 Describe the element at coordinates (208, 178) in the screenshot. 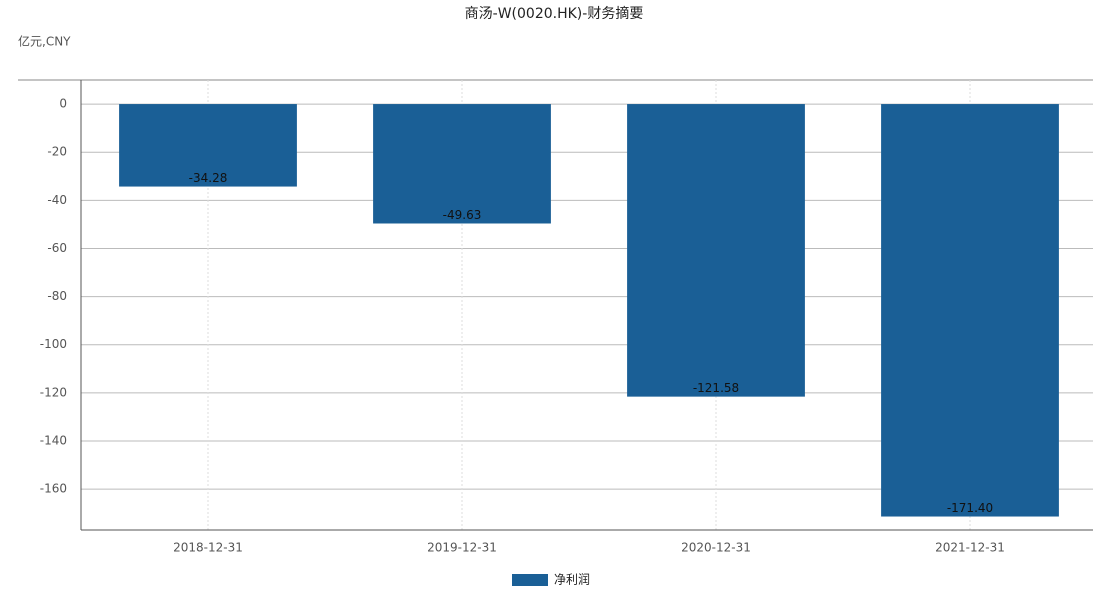

I see `value-label: -34.28` at that location.